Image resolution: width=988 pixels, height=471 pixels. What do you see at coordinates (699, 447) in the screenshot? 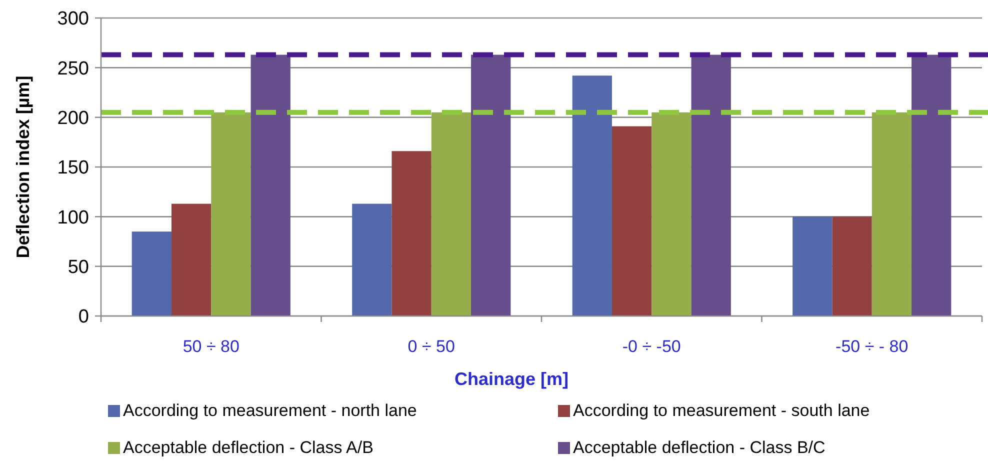
I see `legend-label: Acceptable deflection - Class B/C` at bounding box center [699, 447].